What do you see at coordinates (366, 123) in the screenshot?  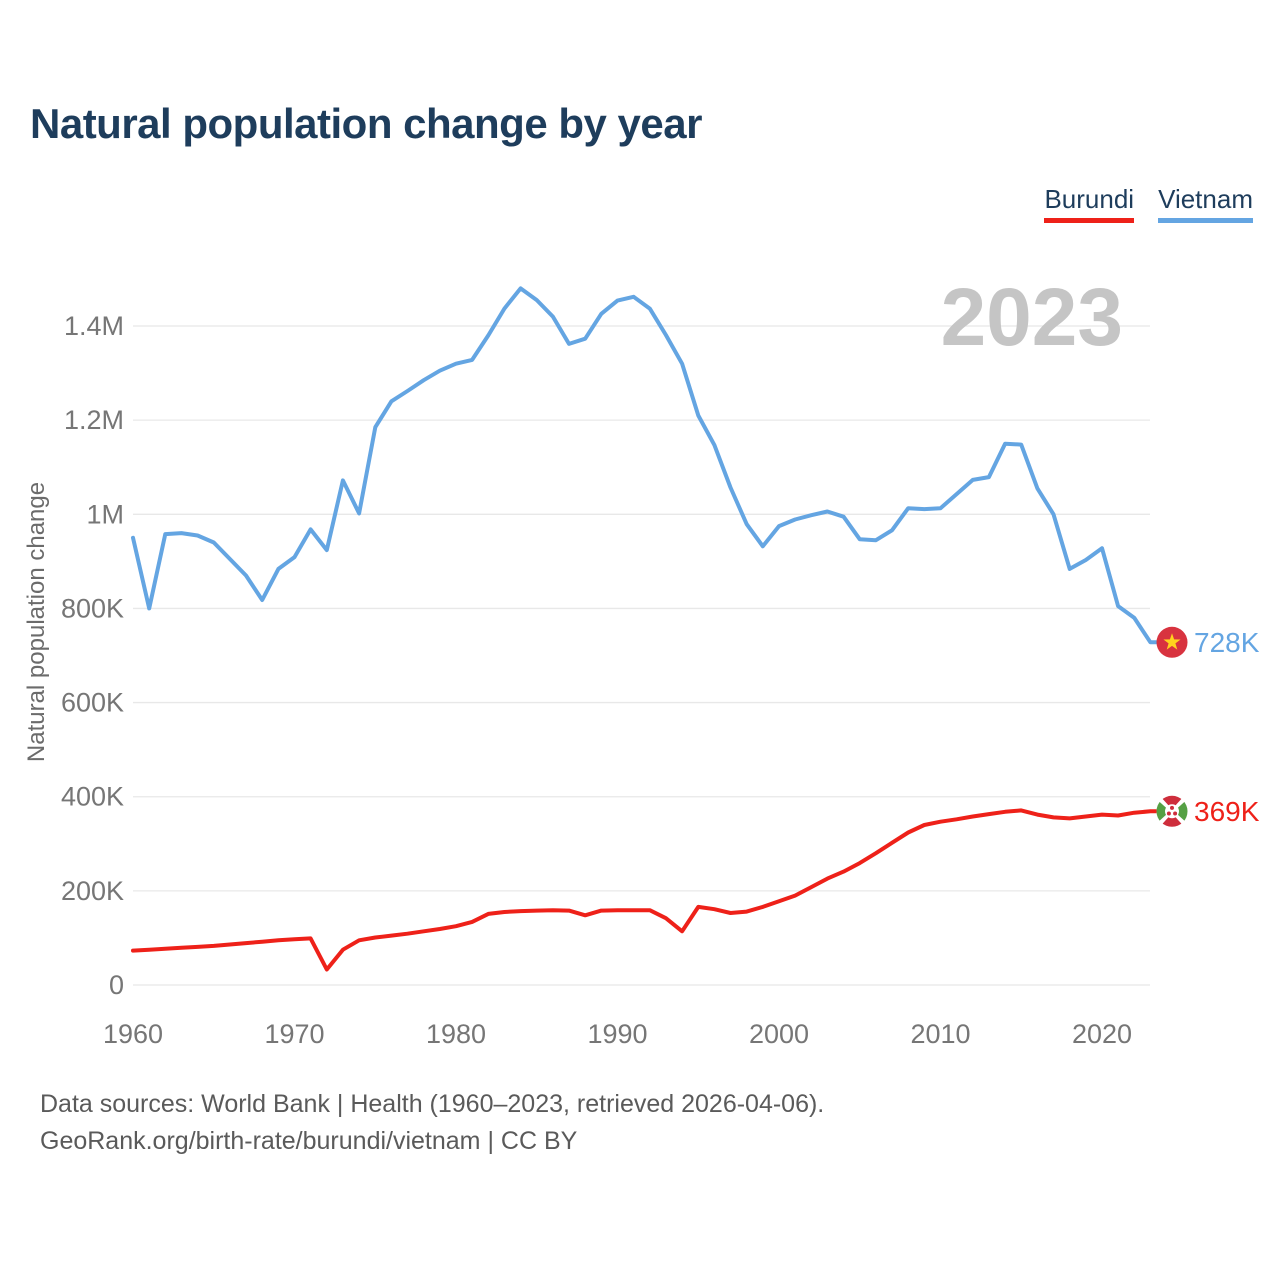 I see `page-title: Natural population change by year` at bounding box center [366, 123].